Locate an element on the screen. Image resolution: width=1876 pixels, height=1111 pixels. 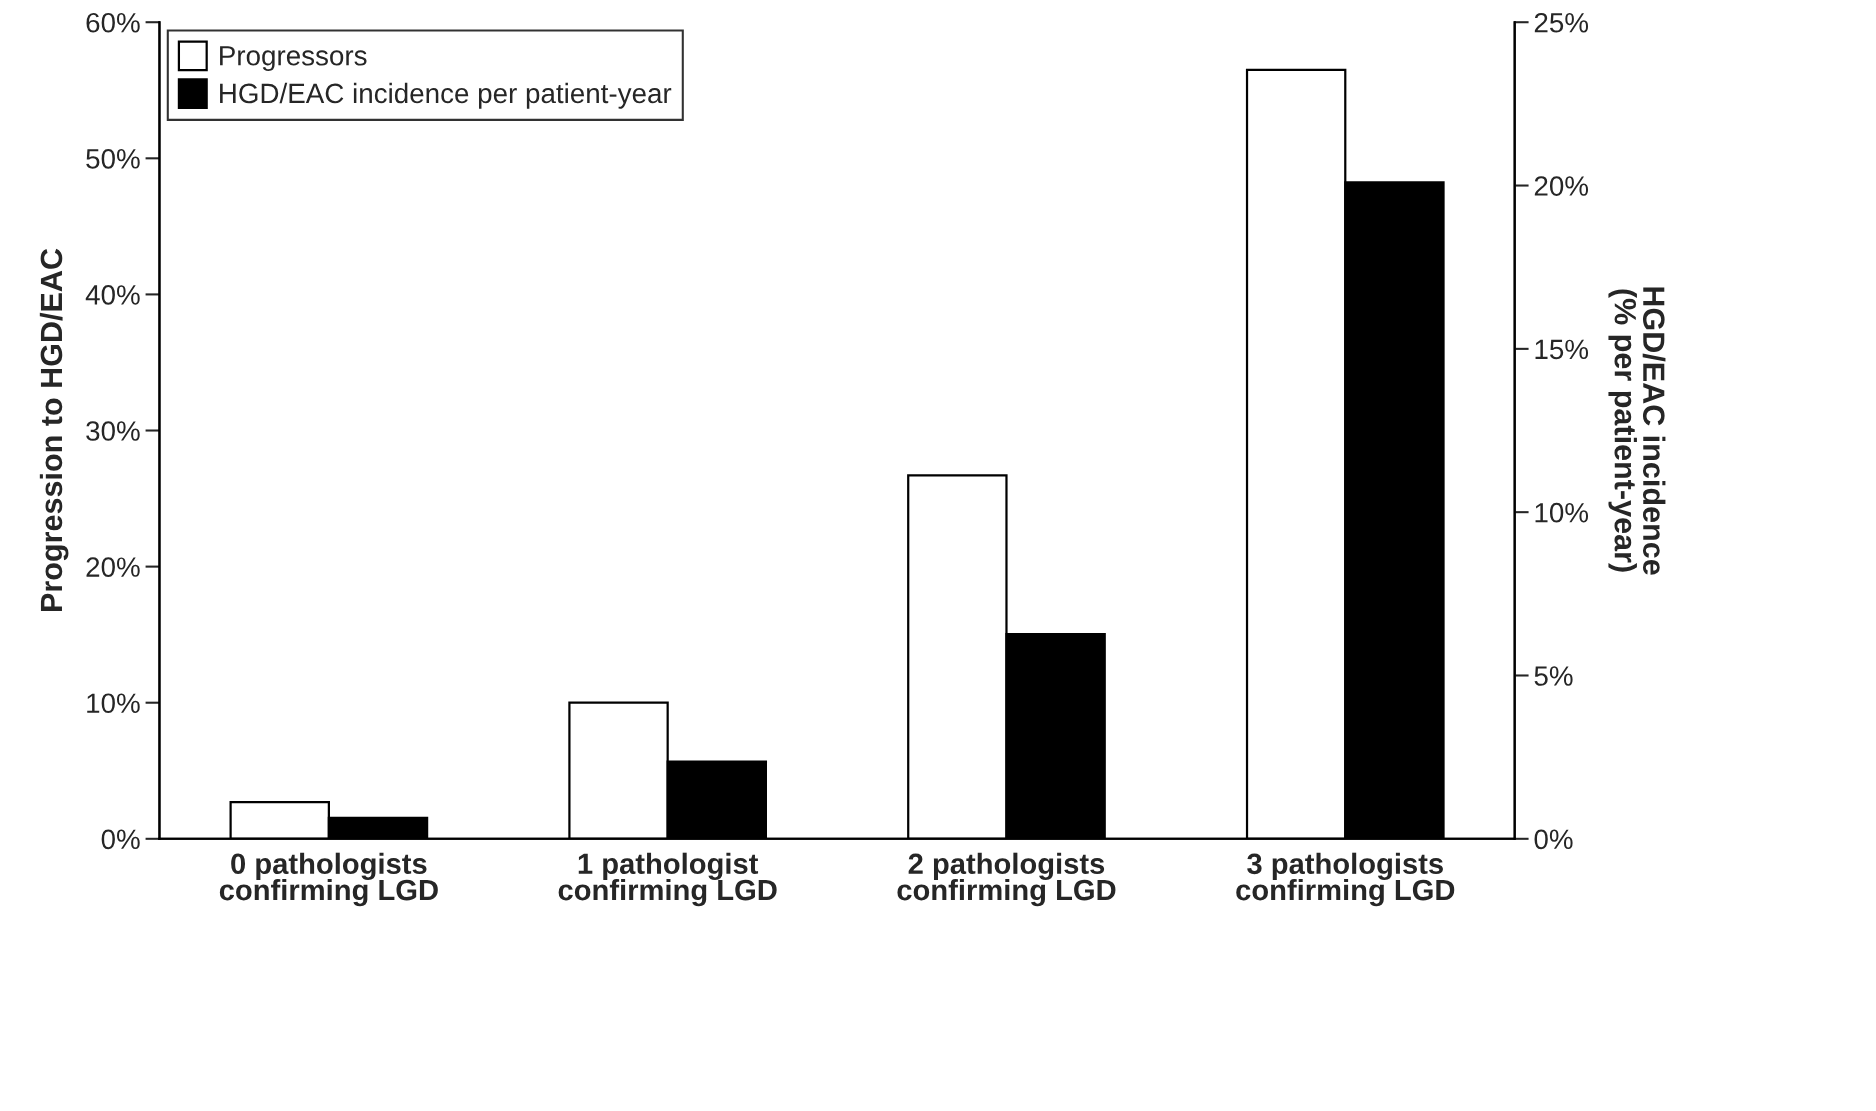
y-tick-label: 40% is located at coordinates (112, 295).